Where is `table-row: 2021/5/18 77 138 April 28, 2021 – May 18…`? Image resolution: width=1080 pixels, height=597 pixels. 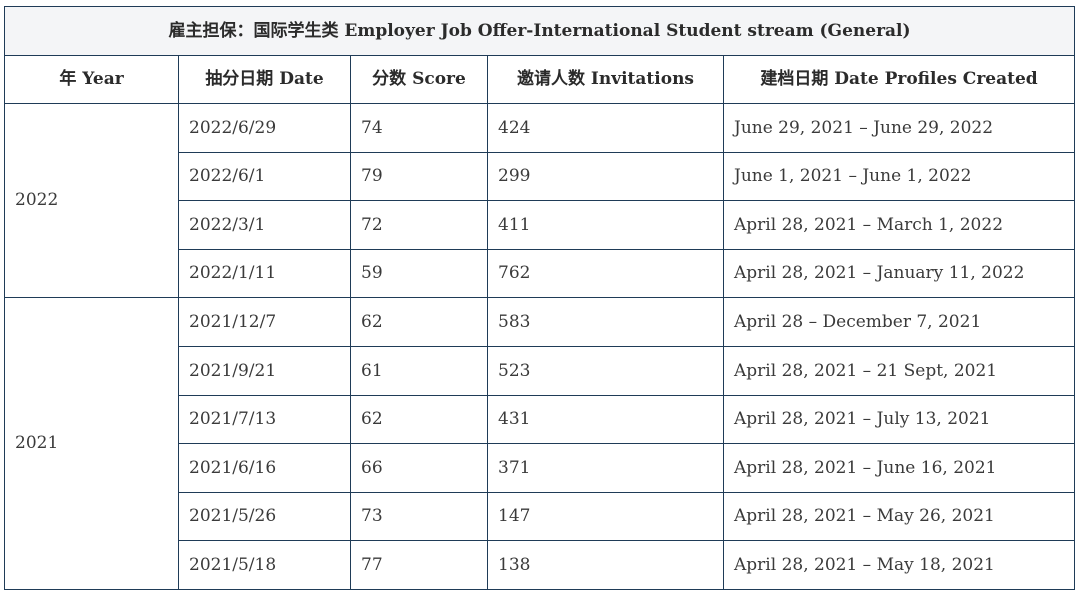
table-row: 2021/5/18 77 138 April 28, 2021 – May 18… is located at coordinates (540, 565).